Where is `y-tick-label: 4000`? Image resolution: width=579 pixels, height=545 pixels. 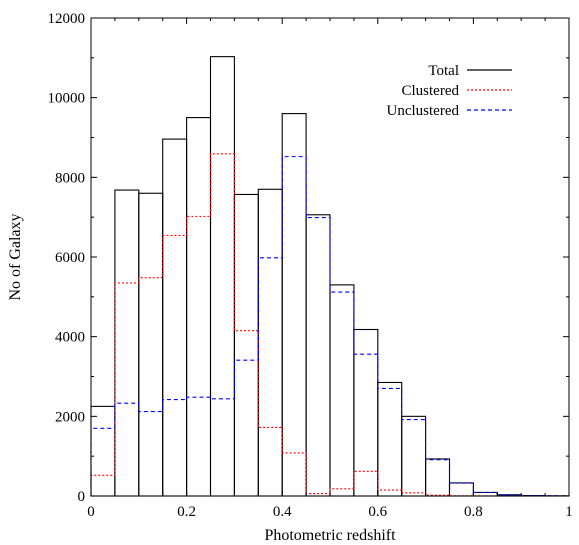 y-tick-label: 4000 is located at coordinates (70, 338).